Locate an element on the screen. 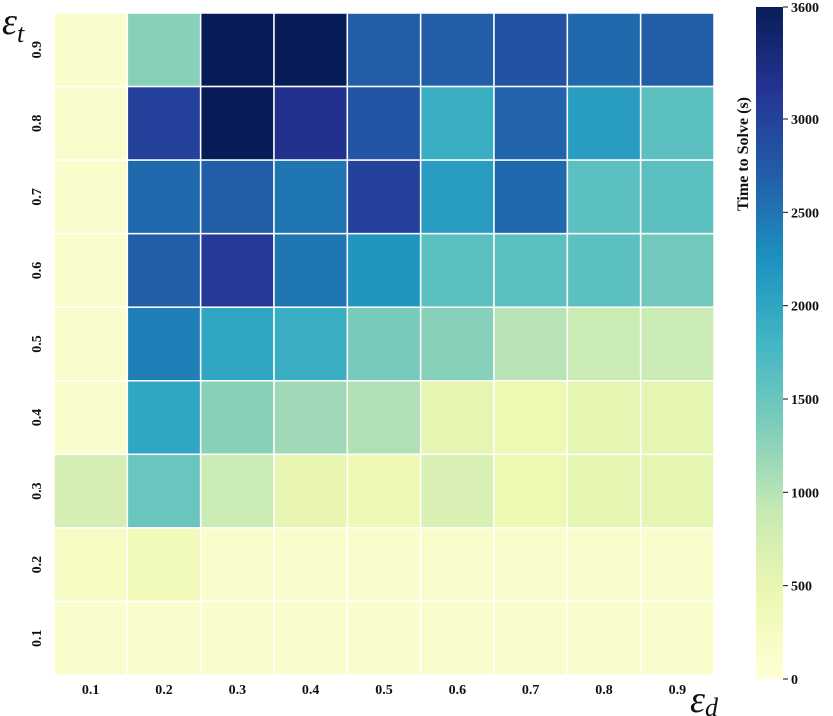 This screenshot has height=716, width=833. x-tick-label: 0.9 is located at coordinates (678, 690).